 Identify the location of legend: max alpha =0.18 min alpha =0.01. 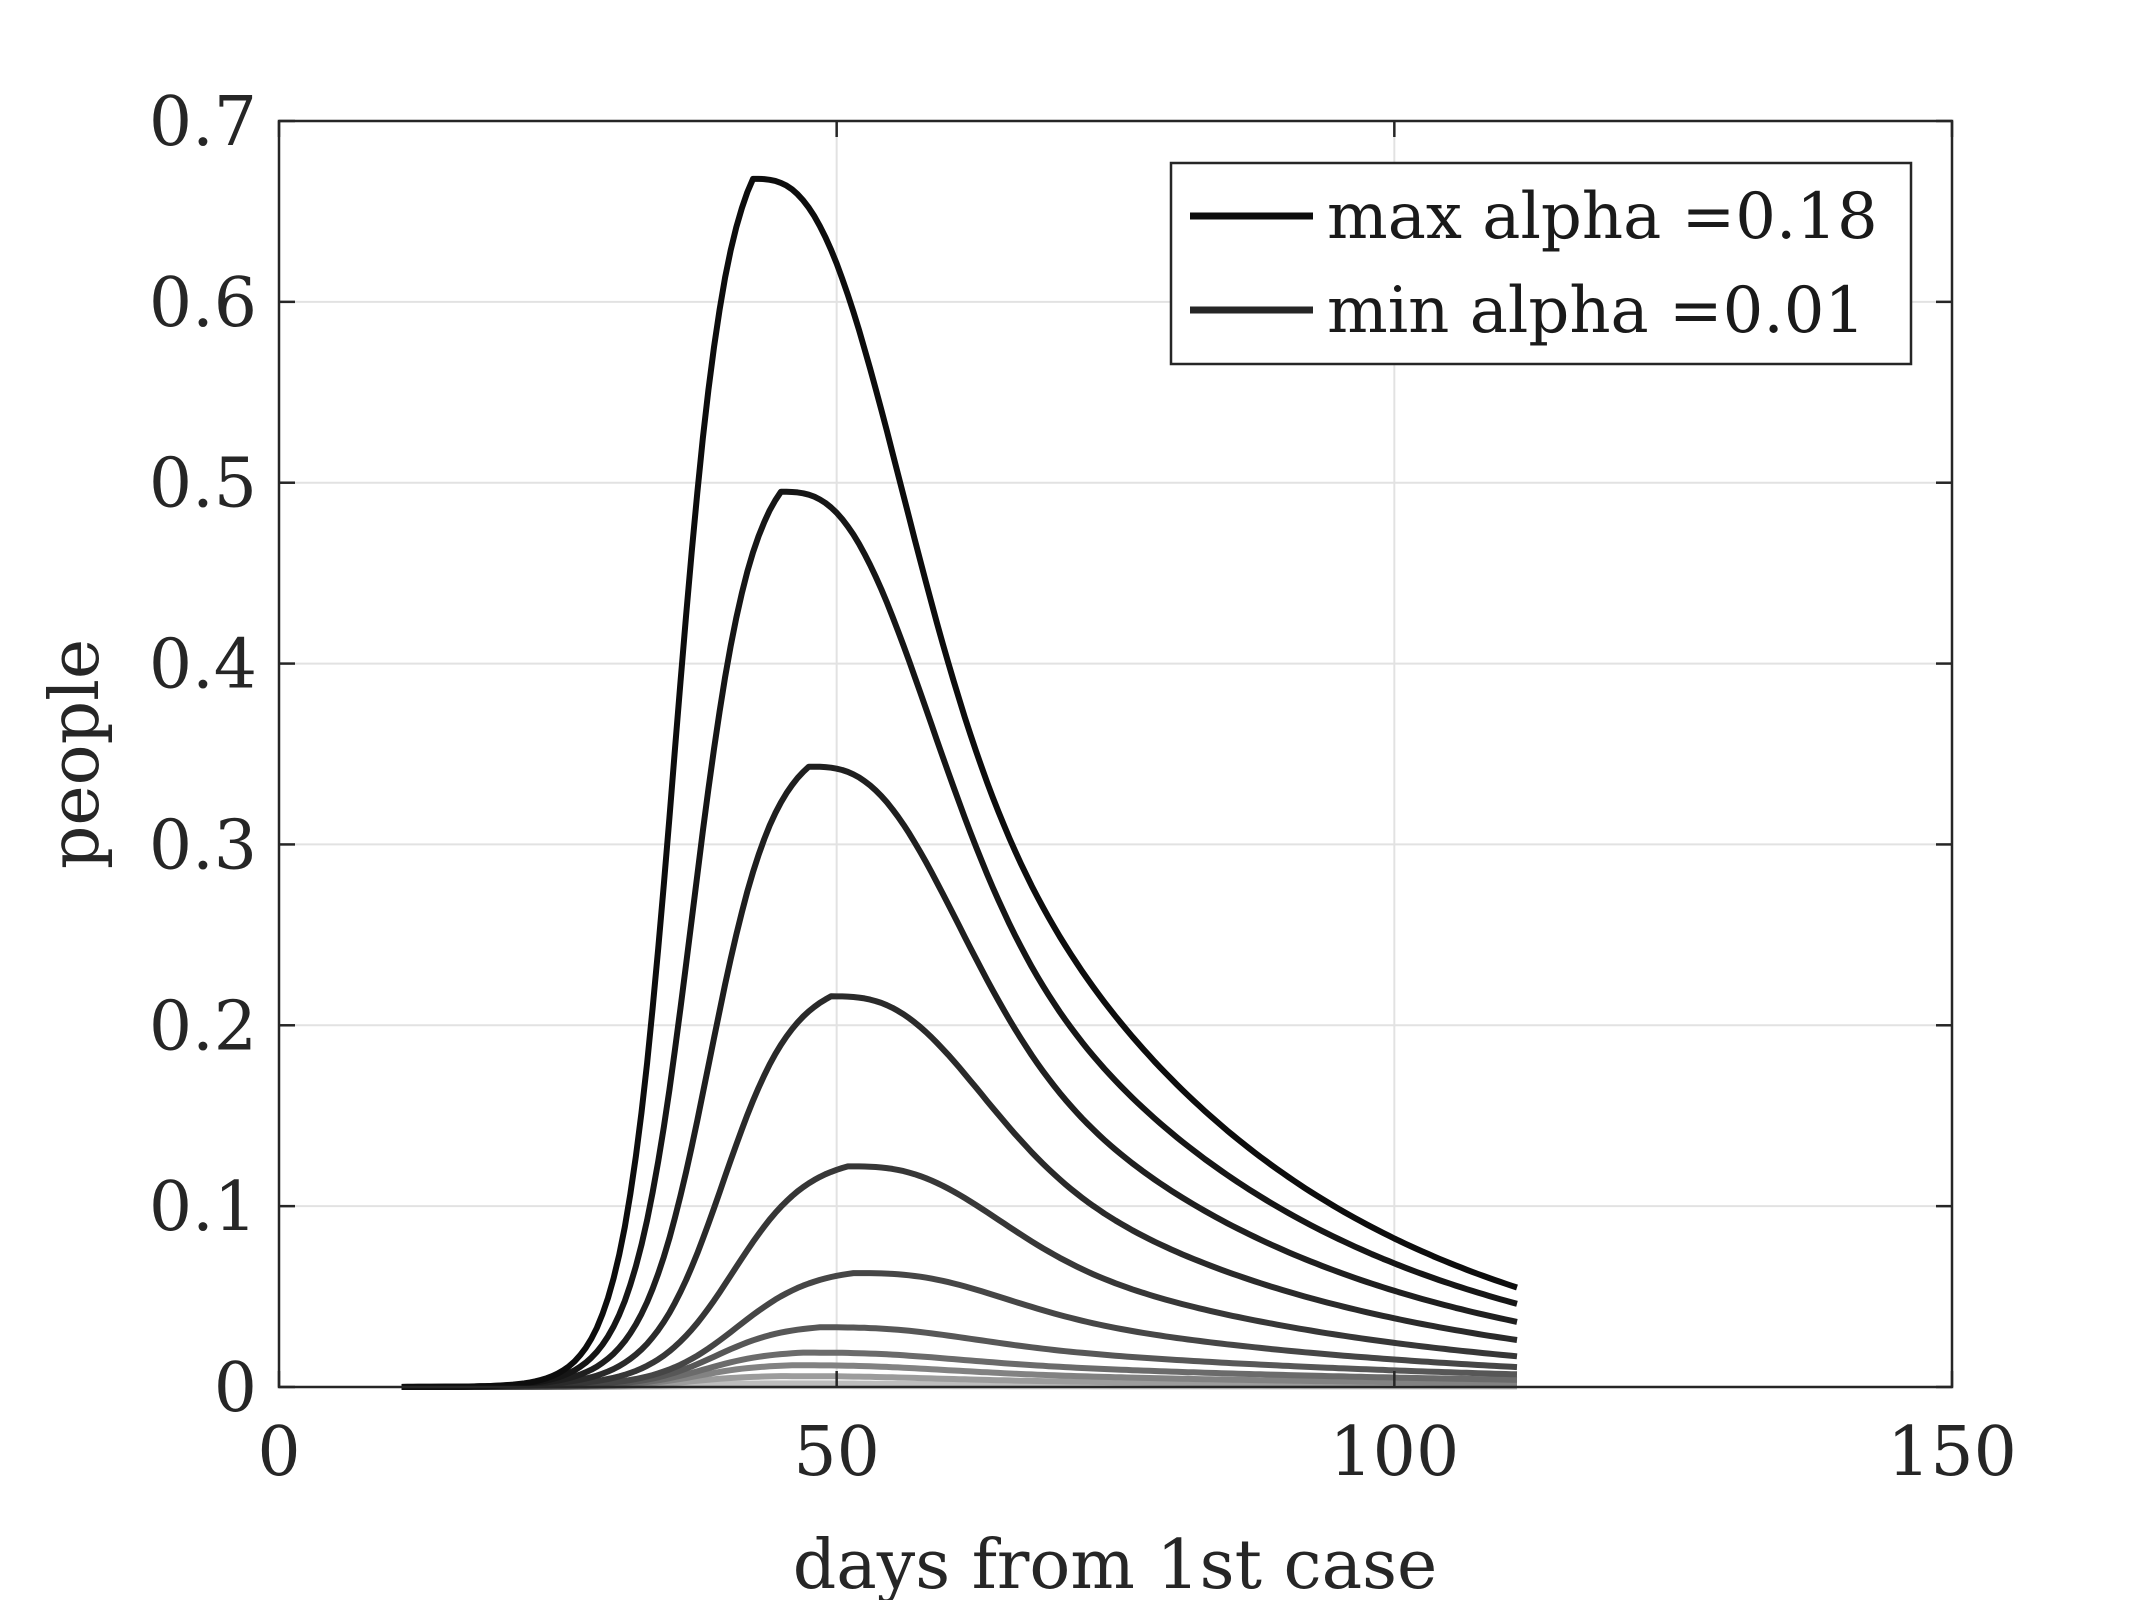
(1541, 263).